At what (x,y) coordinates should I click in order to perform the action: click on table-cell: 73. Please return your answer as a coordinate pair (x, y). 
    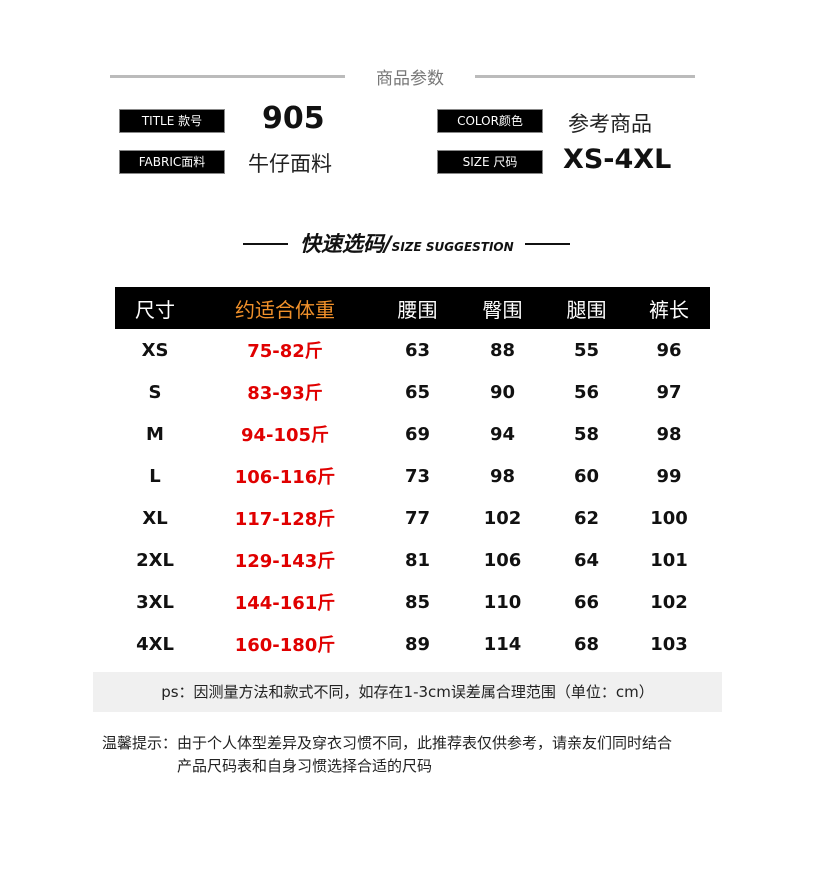
    Looking at the image, I should click on (417, 476).